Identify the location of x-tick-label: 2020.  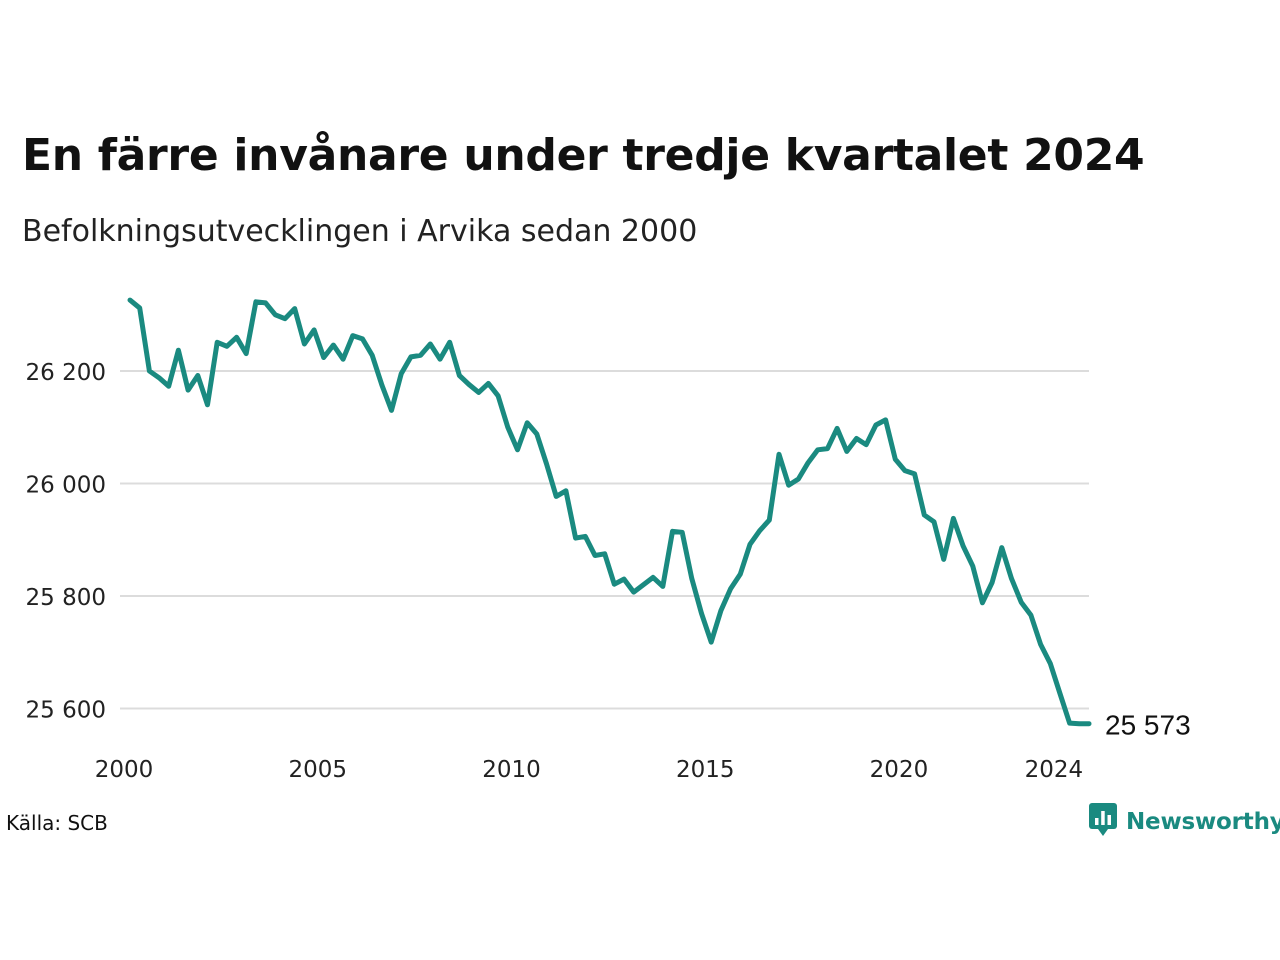
(899, 770).